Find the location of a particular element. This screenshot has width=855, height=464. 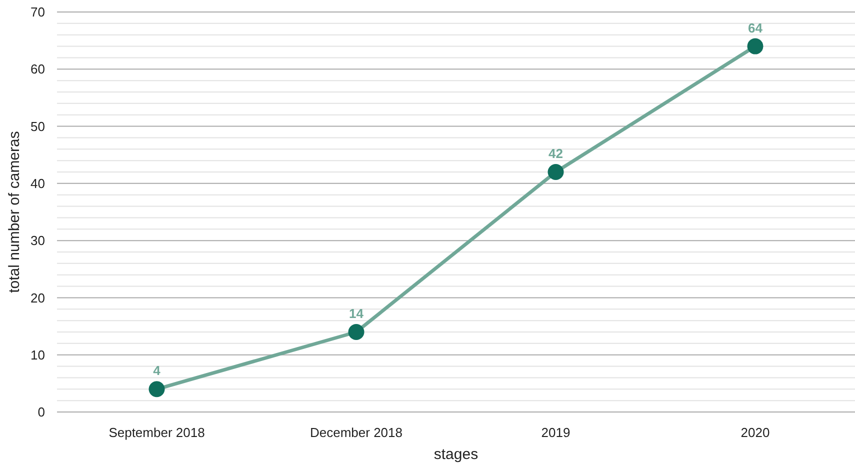

x-tick-label: 2019 is located at coordinates (555, 432).